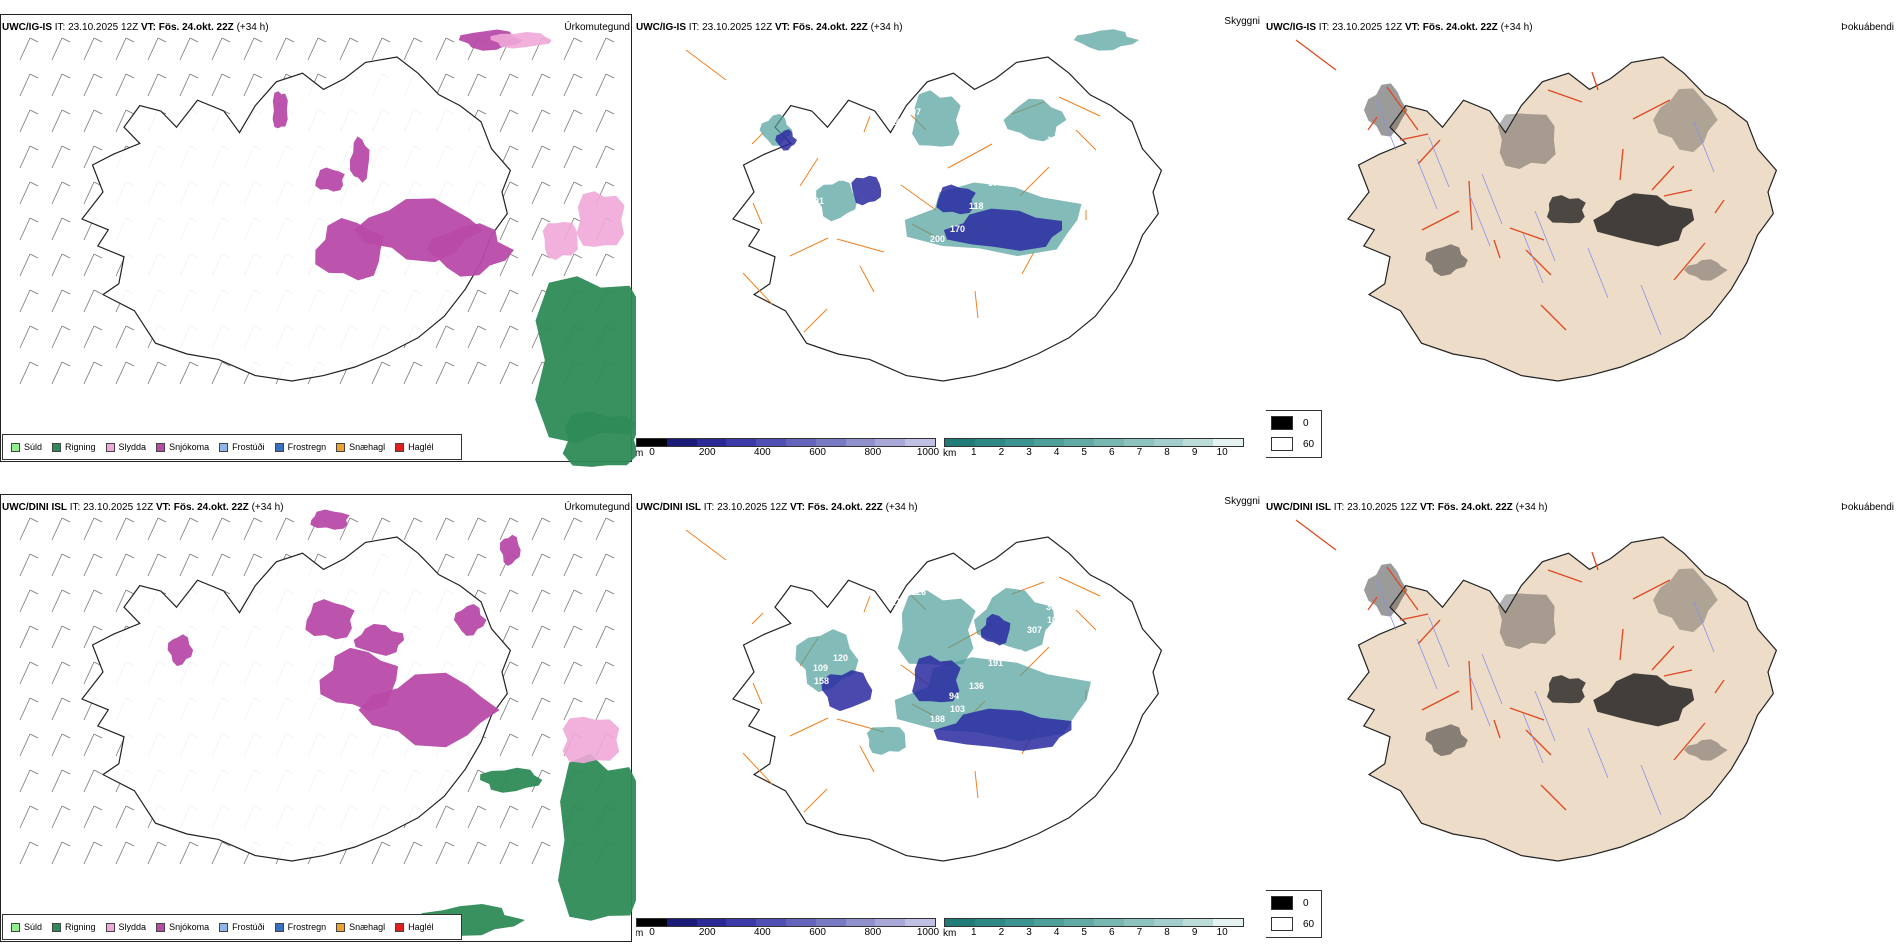 This screenshot has width=1900, height=950. What do you see at coordinates (1294, 434) in the screenshot?
I see `fog-legend: 0 60` at bounding box center [1294, 434].